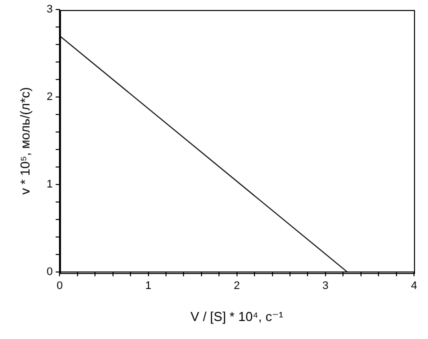  What do you see at coordinates (49, 272) in the screenshot?
I see `y-tick-label: 0` at bounding box center [49, 272].